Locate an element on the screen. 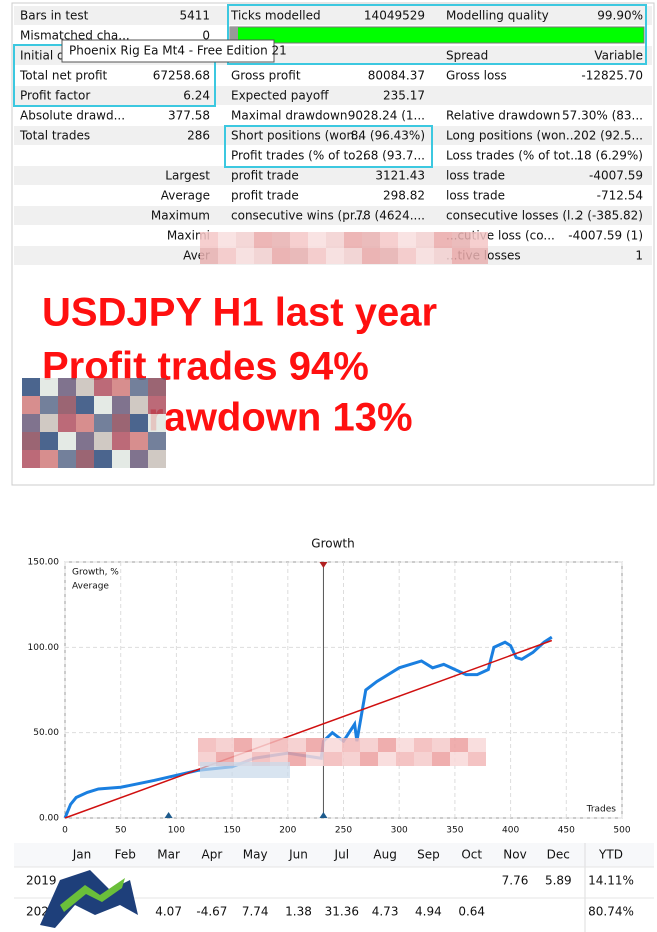  report-cell: Maximum is located at coordinates (180, 216).